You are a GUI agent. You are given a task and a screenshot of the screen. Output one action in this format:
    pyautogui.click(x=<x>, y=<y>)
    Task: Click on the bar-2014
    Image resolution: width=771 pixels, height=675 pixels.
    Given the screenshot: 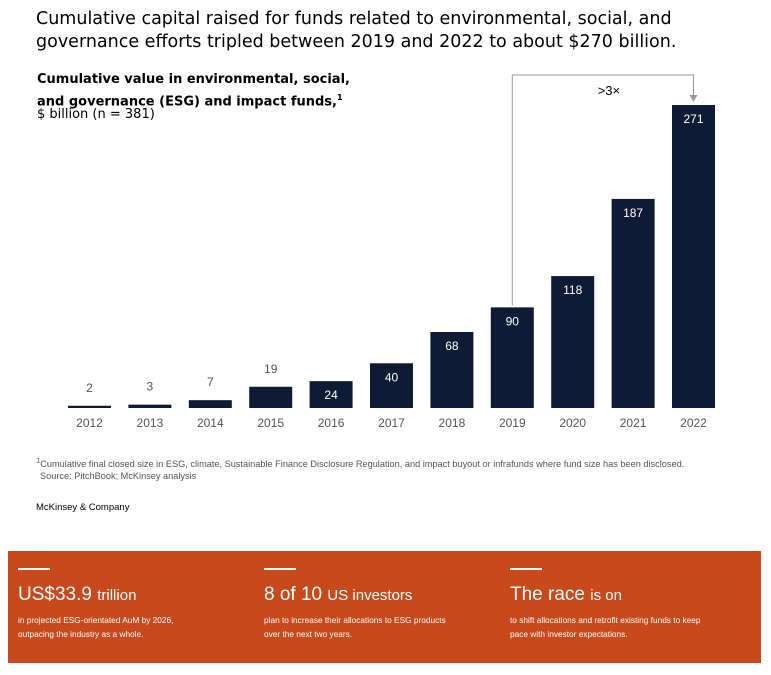 What is the action you would take?
    pyautogui.click(x=210, y=404)
    